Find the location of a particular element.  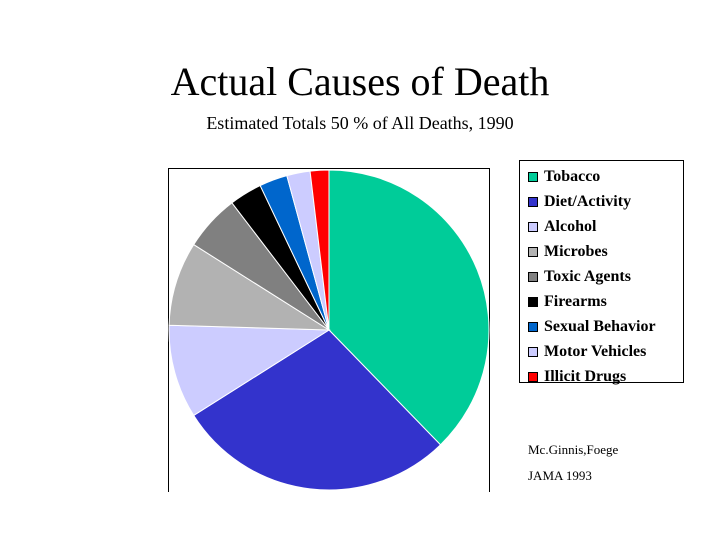

legend-label-diet-activity: Diet/Activity is located at coordinates (588, 201).